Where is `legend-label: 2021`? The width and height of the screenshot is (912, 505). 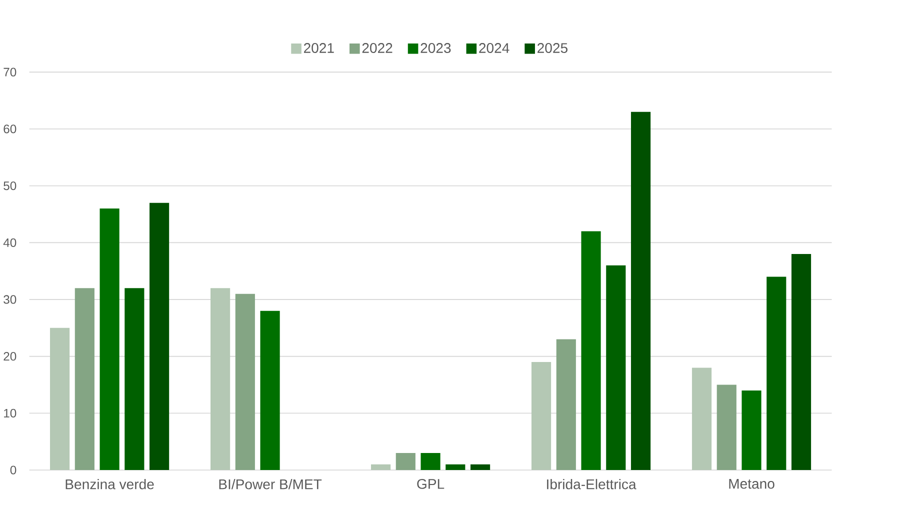
legend-label: 2021 is located at coordinates (319, 48).